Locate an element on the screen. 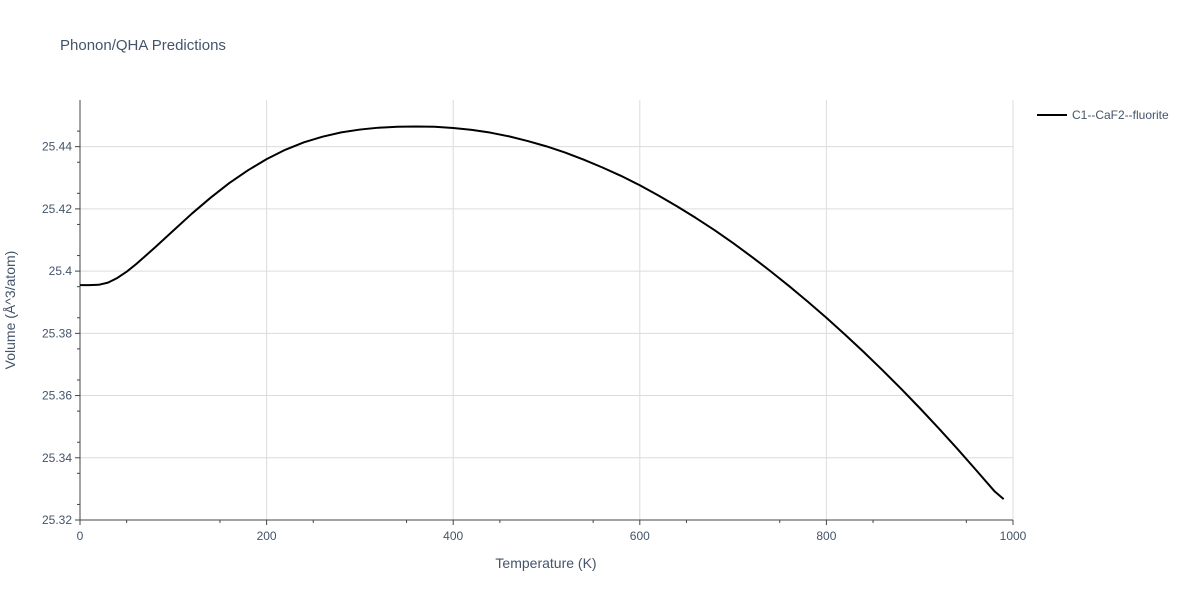  y-tick-label: 25.38 is located at coordinates (57, 333).